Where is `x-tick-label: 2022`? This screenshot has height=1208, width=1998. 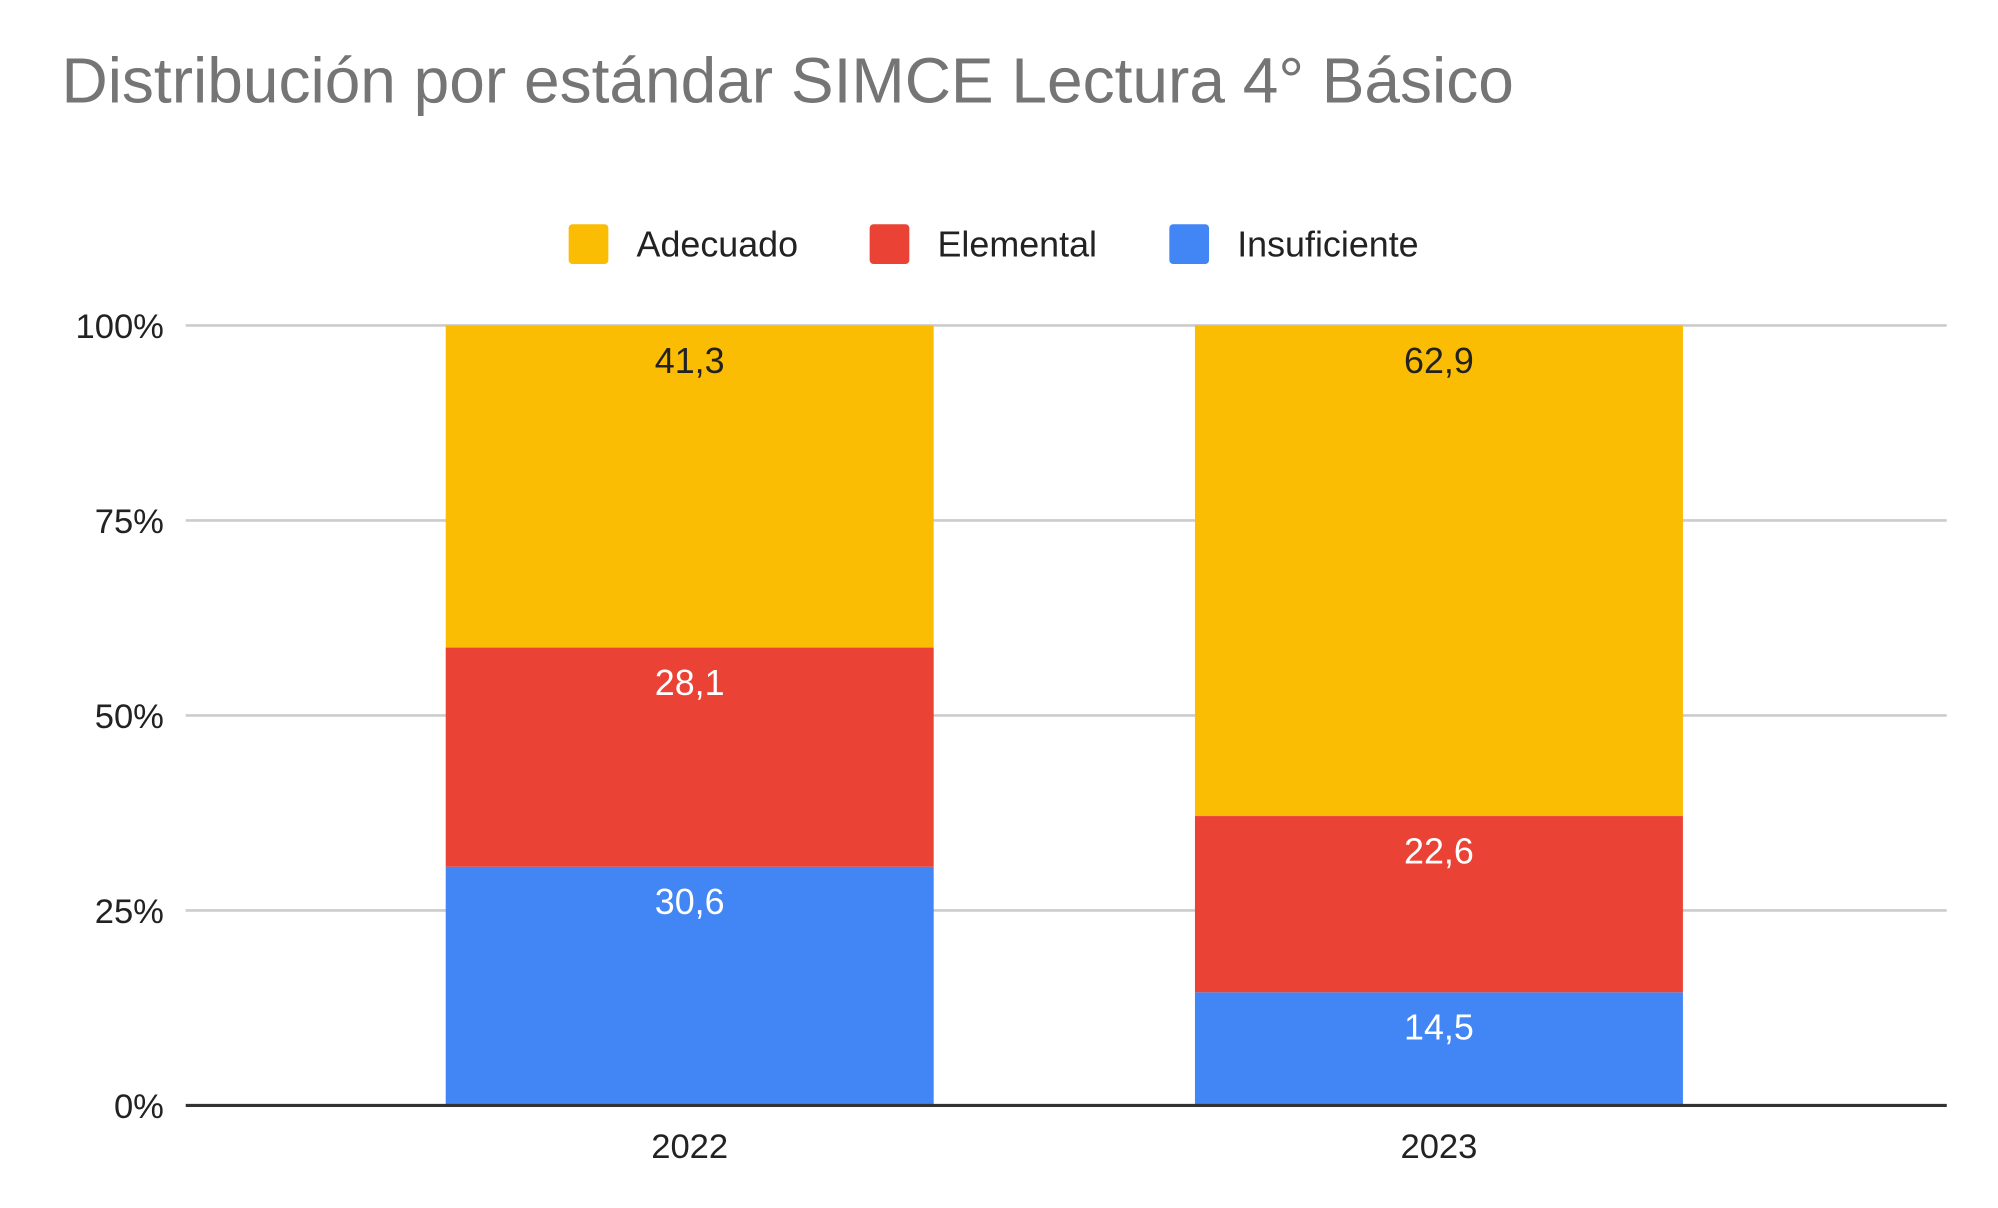
x-tick-label: 2022 is located at coordinates (689, 1147).